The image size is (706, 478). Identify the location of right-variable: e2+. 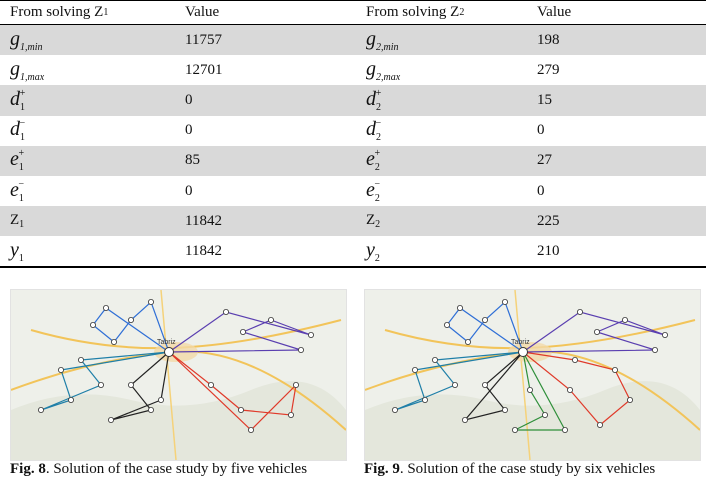
(373, 161).